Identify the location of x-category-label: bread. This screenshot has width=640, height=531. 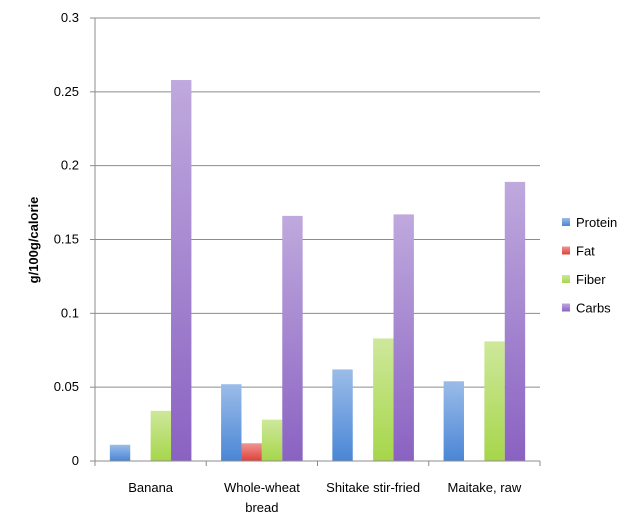
(261, 507).